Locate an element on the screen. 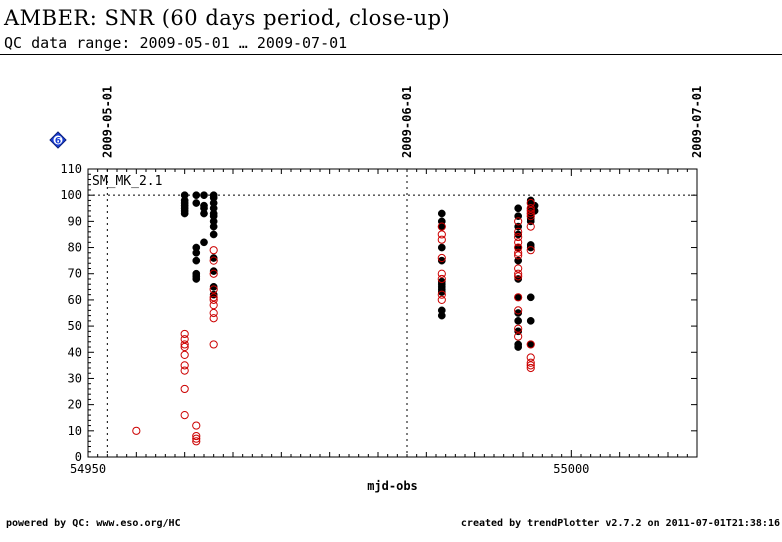 The image size is (782, 542). panel-label: SM_MK_2.1 is located at coordinates (127, 181).